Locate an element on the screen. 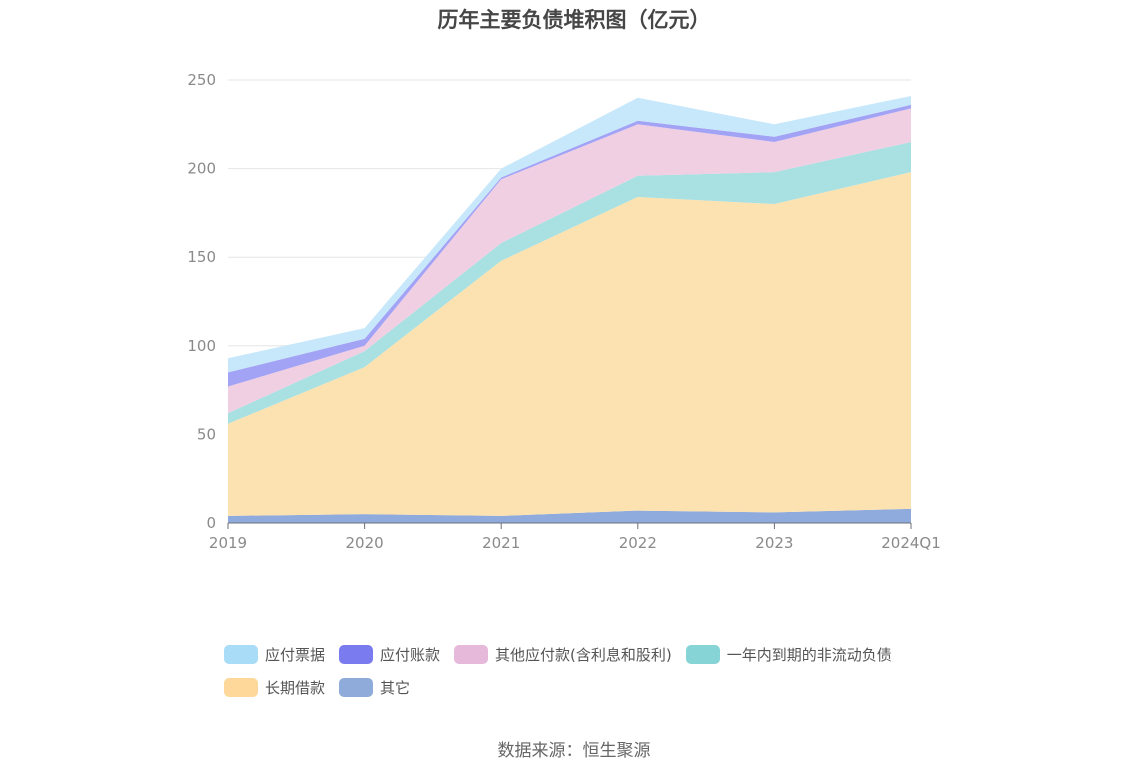 The width and height of the screenshot is (1148, 776). y-tick-label: 150 is located at coordinates (201, 257).